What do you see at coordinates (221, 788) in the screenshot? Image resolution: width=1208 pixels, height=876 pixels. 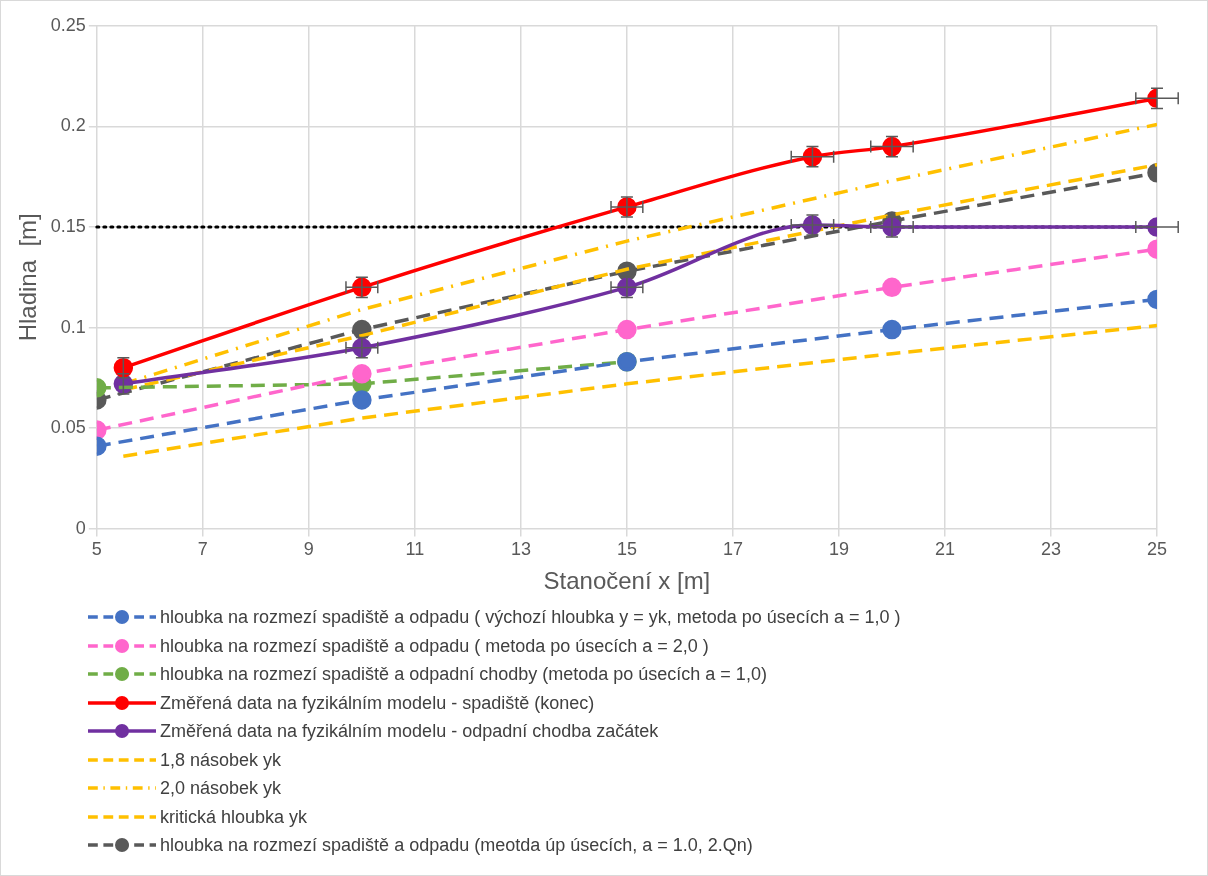 I see `legend-label: 2,0 násobek yk` at bounding box center [221, 788].